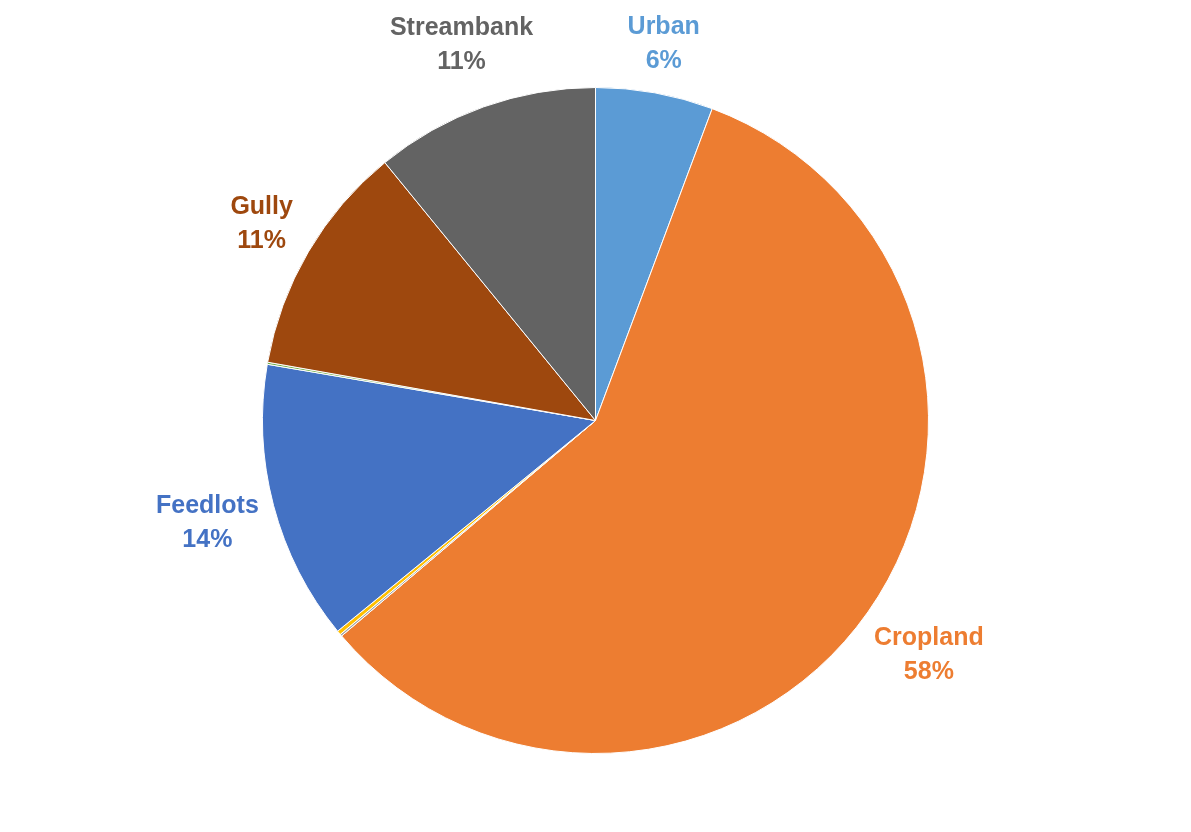 The height and width of the screenshot is (832, 1191). I want to click on slice-label: Gully, so click(261, 205).